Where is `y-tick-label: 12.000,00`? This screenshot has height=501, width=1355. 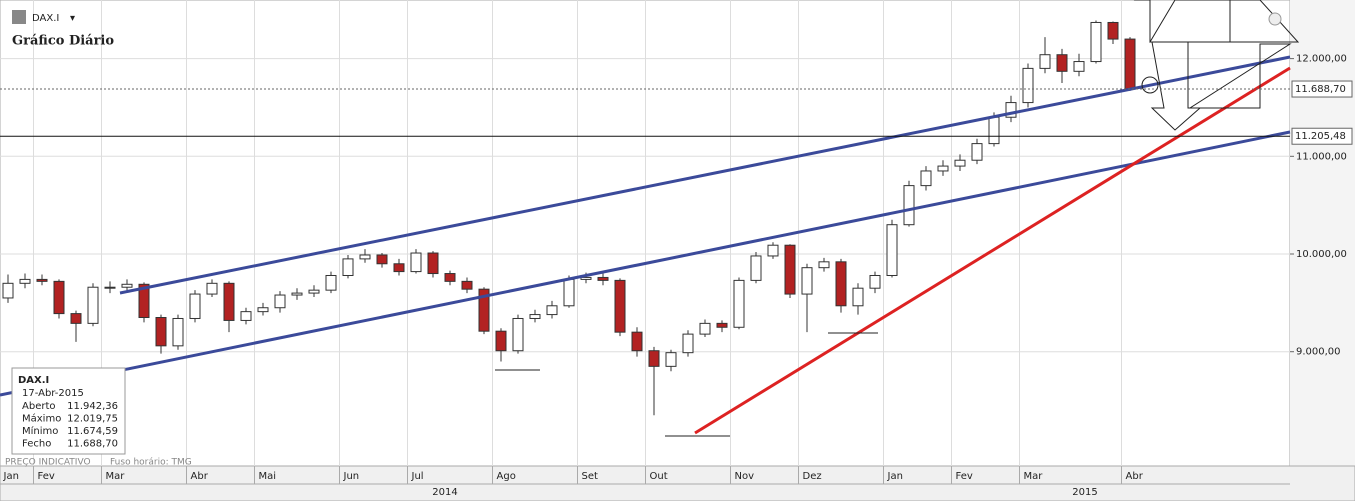
y-tick-label: 12.000,00 is located at coordinates (1321, 59).